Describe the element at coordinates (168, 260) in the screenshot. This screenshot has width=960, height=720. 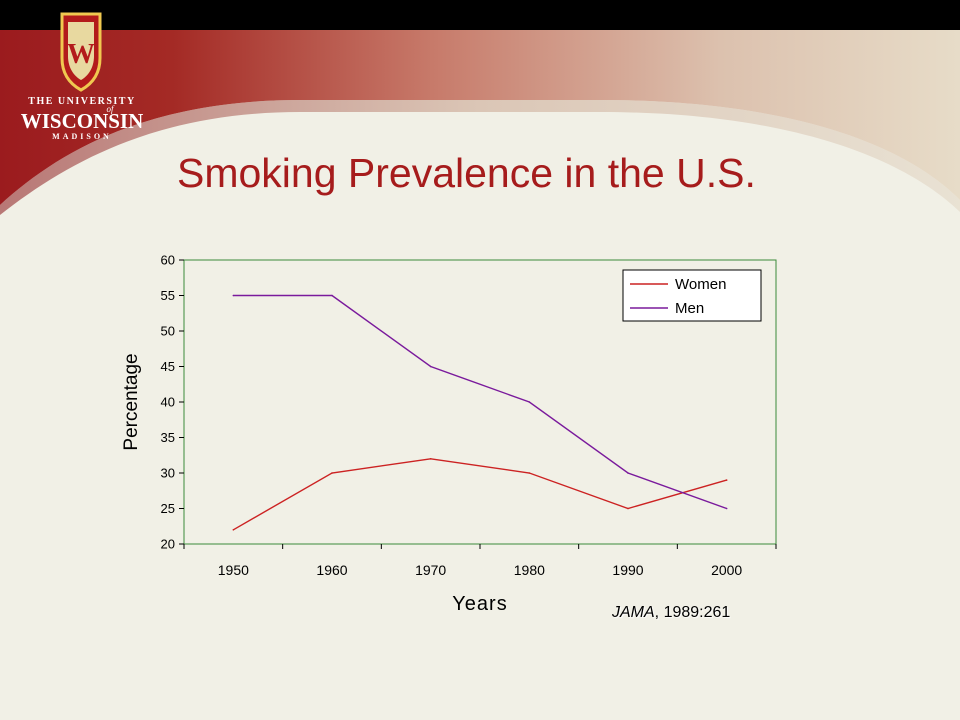
I see `y-tick-label: 60` at that location.